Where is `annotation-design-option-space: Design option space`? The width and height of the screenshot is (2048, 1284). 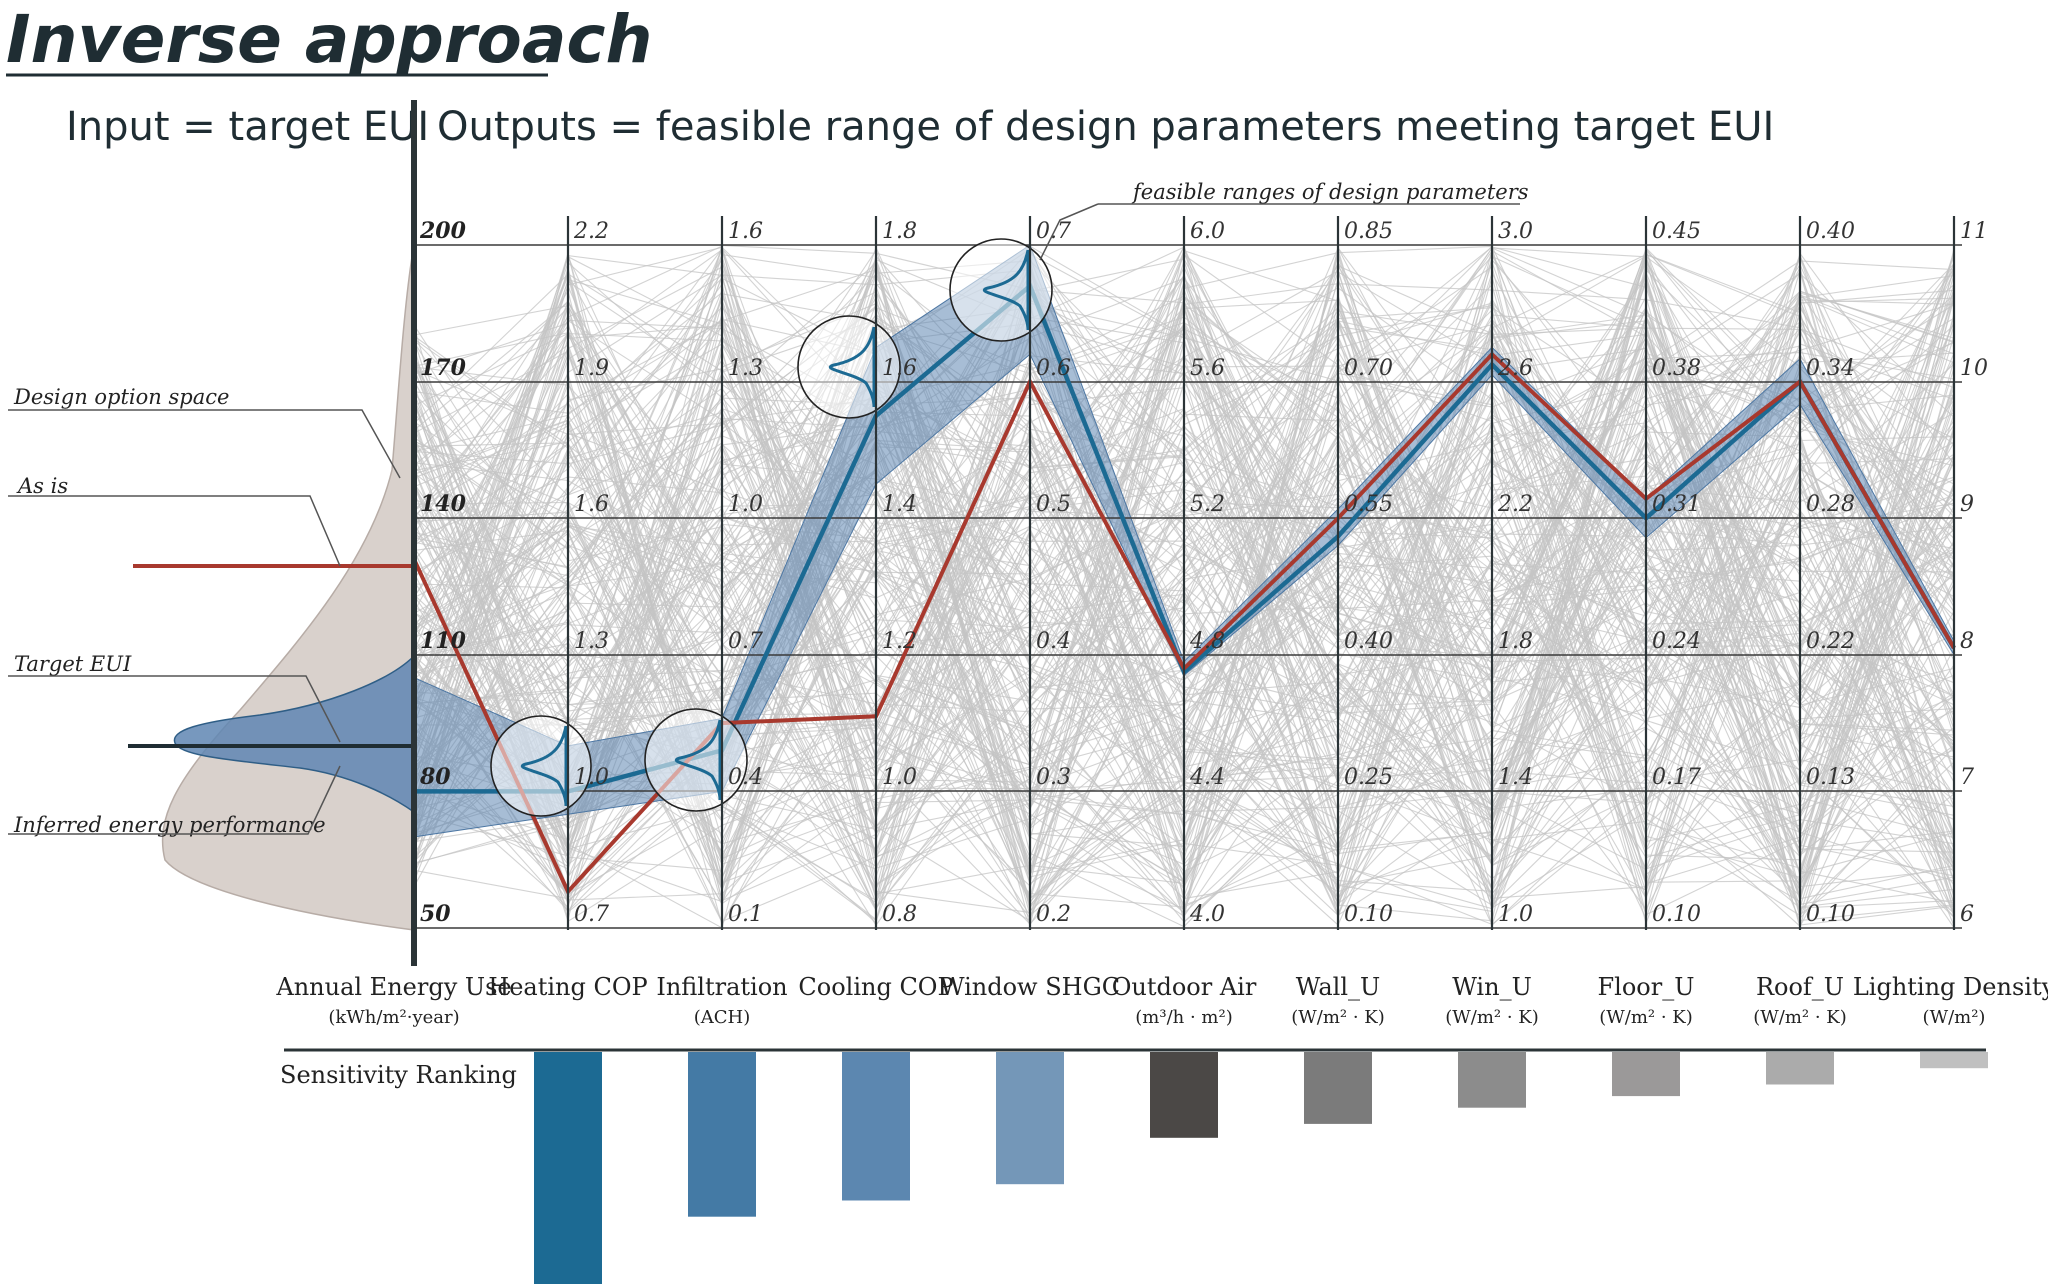
annotation-design-option-space: Design option space is located at coordinates (121, 397).